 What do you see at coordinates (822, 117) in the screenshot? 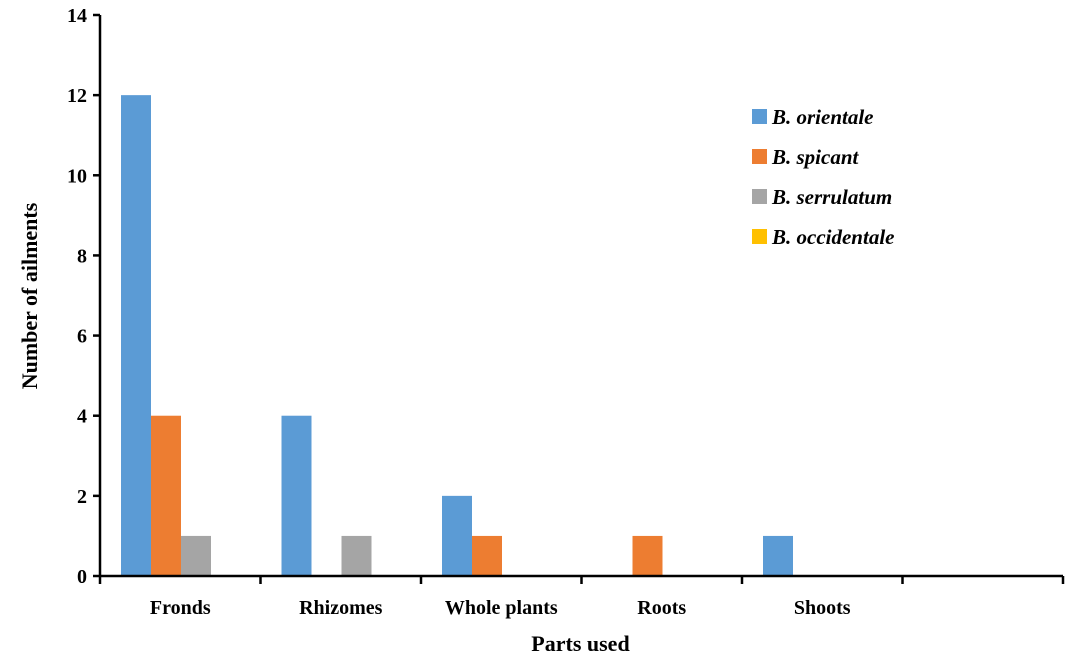
I see `legend-label: B. orientale` at bounding box center [822, 117].